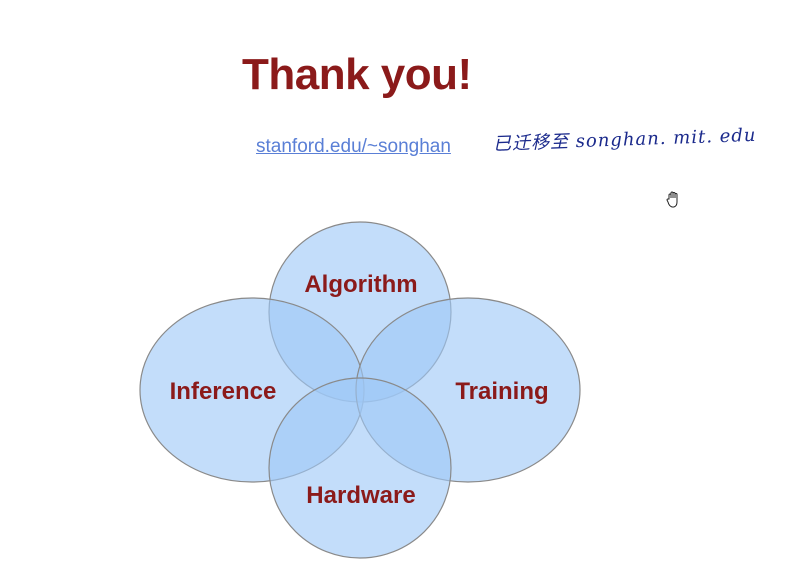  Describe the element at coordinates (223, 391) in the screenshot. I see `label-inference: Inference` at that location.